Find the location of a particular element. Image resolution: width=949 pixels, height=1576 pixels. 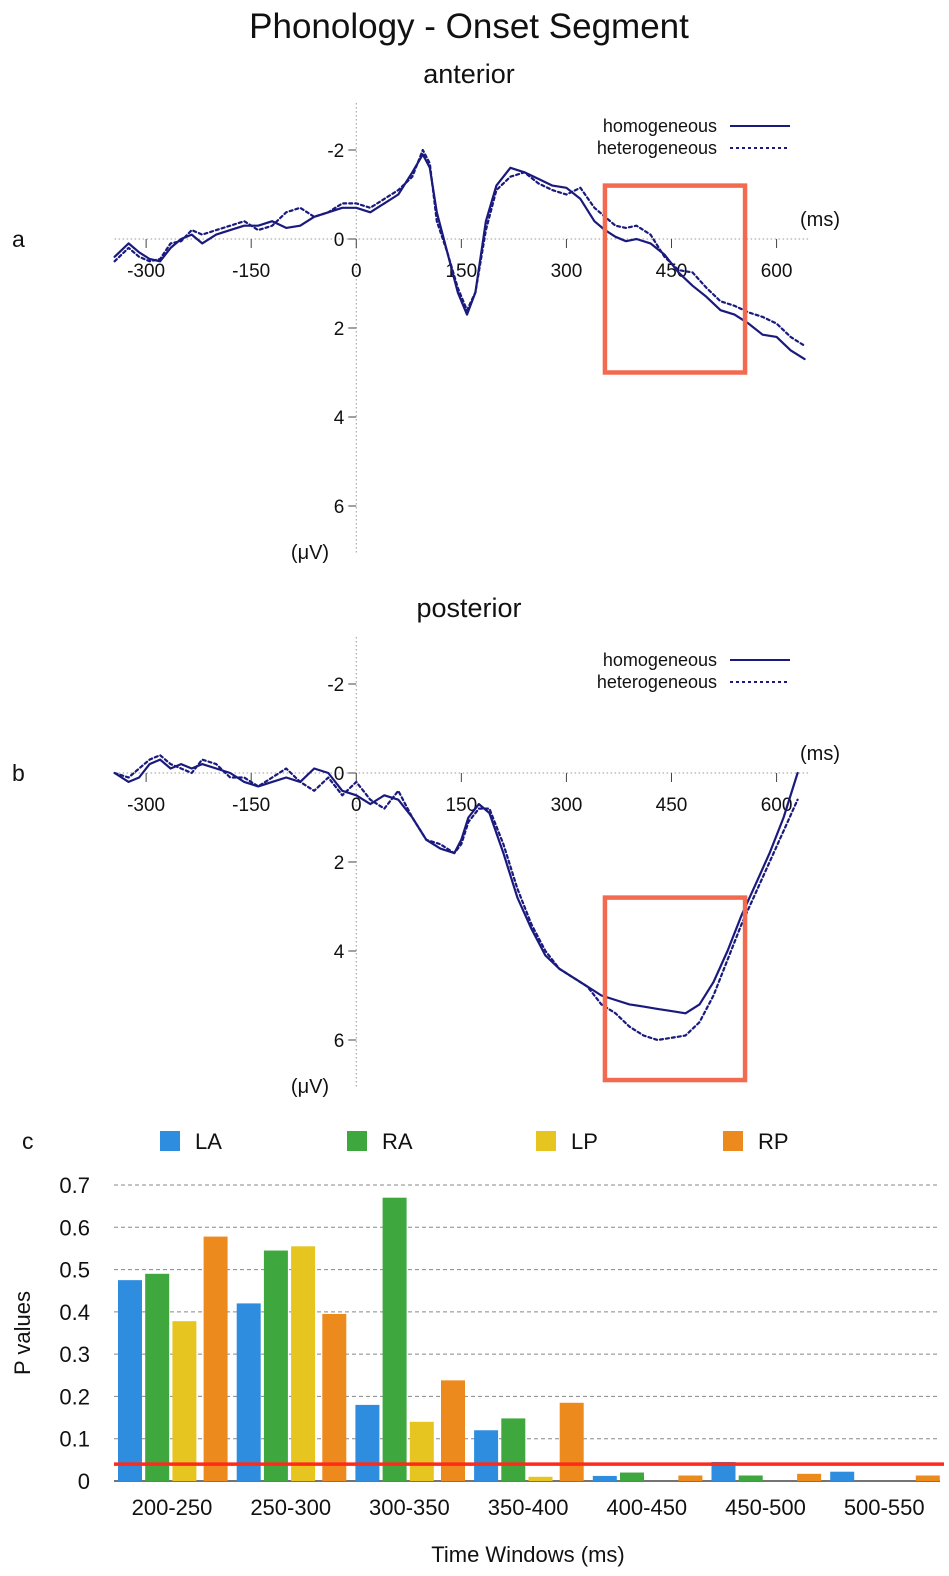

y-tick-label: 0.6 is located at coordinates (74, 1227).